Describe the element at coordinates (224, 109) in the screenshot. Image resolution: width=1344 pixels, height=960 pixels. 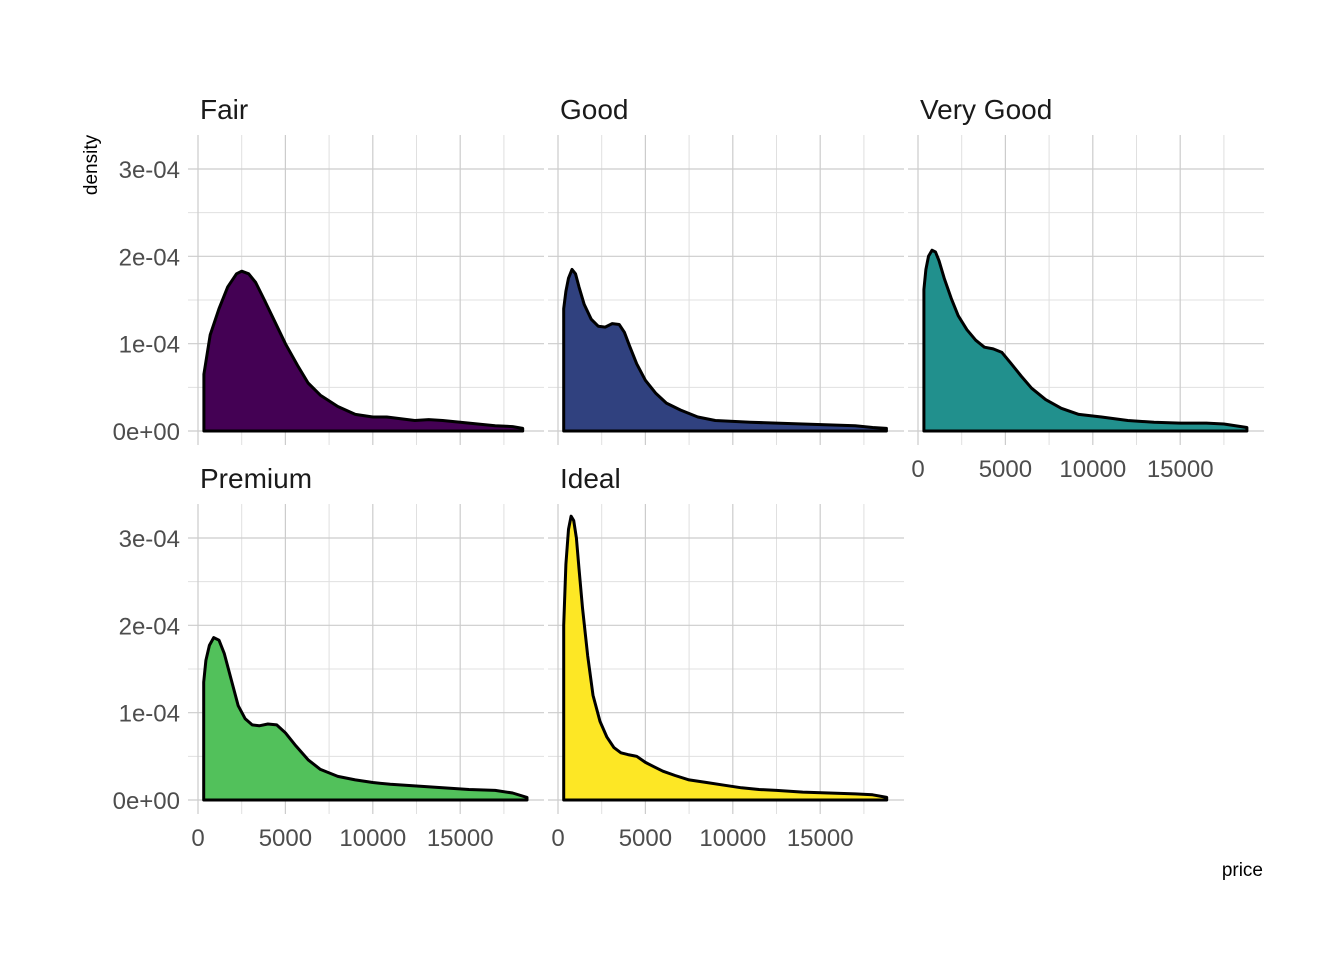
I see `strip-label-fair: Fair` at that location.